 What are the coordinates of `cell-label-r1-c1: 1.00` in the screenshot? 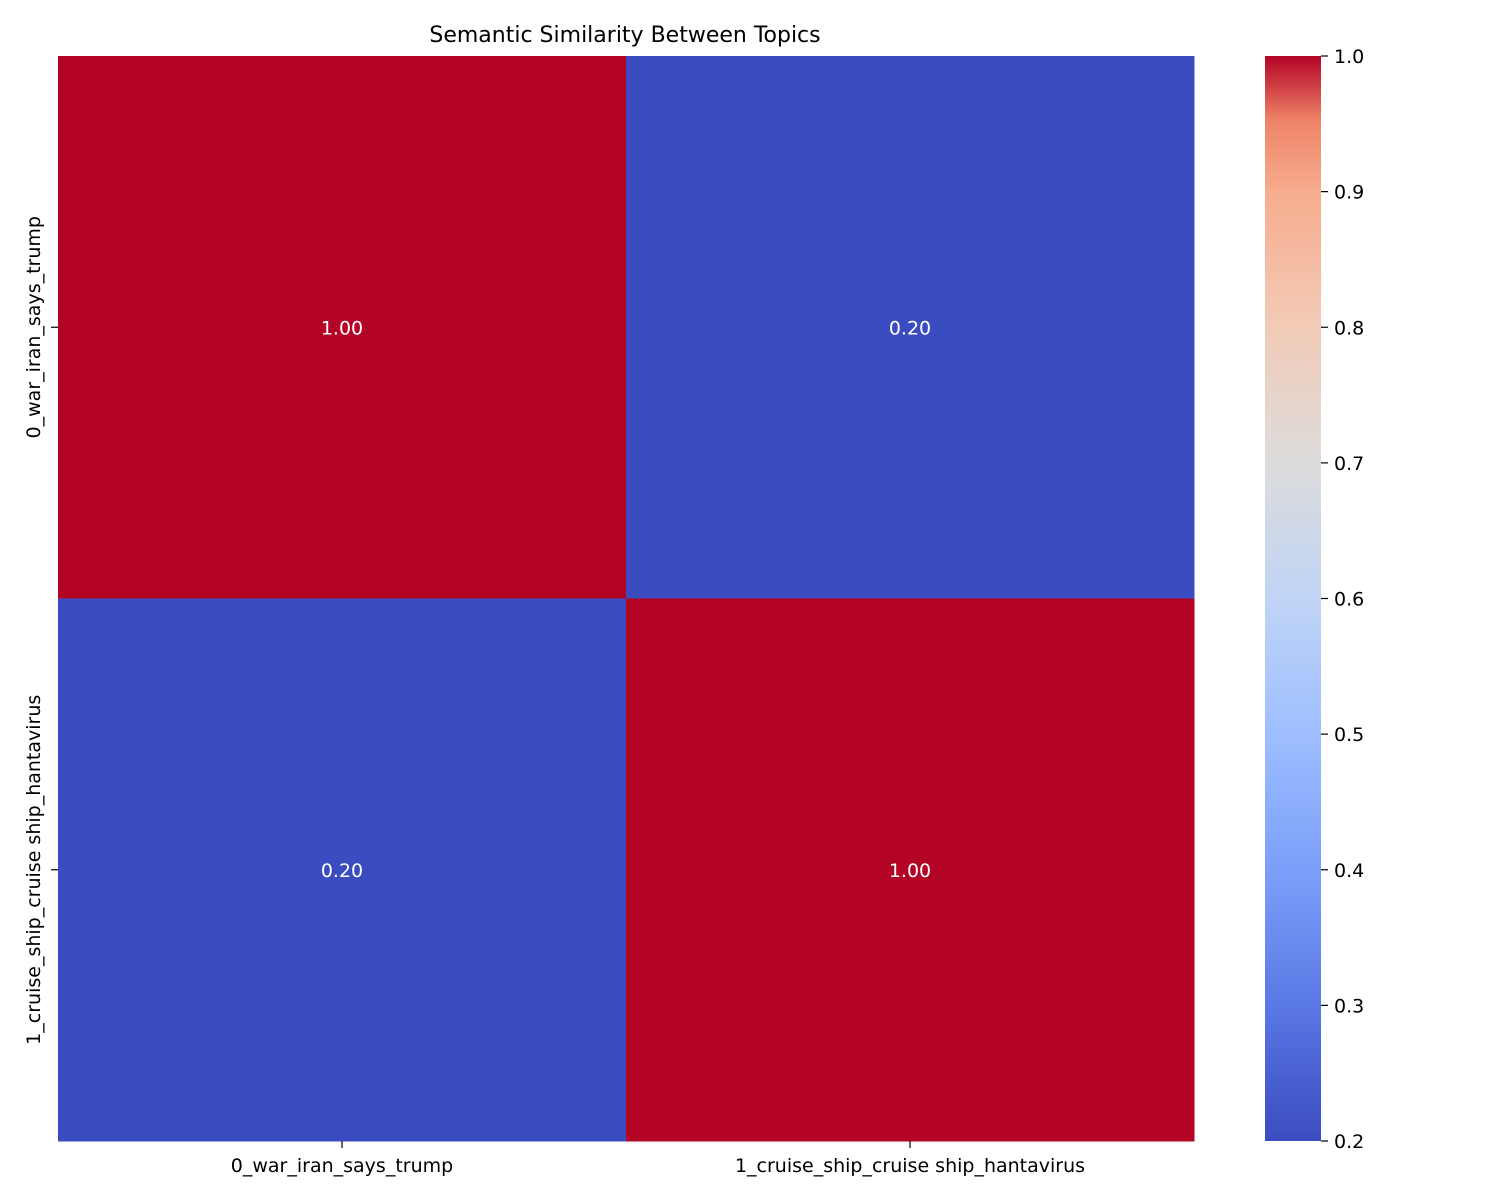 It's located at (910, 871).